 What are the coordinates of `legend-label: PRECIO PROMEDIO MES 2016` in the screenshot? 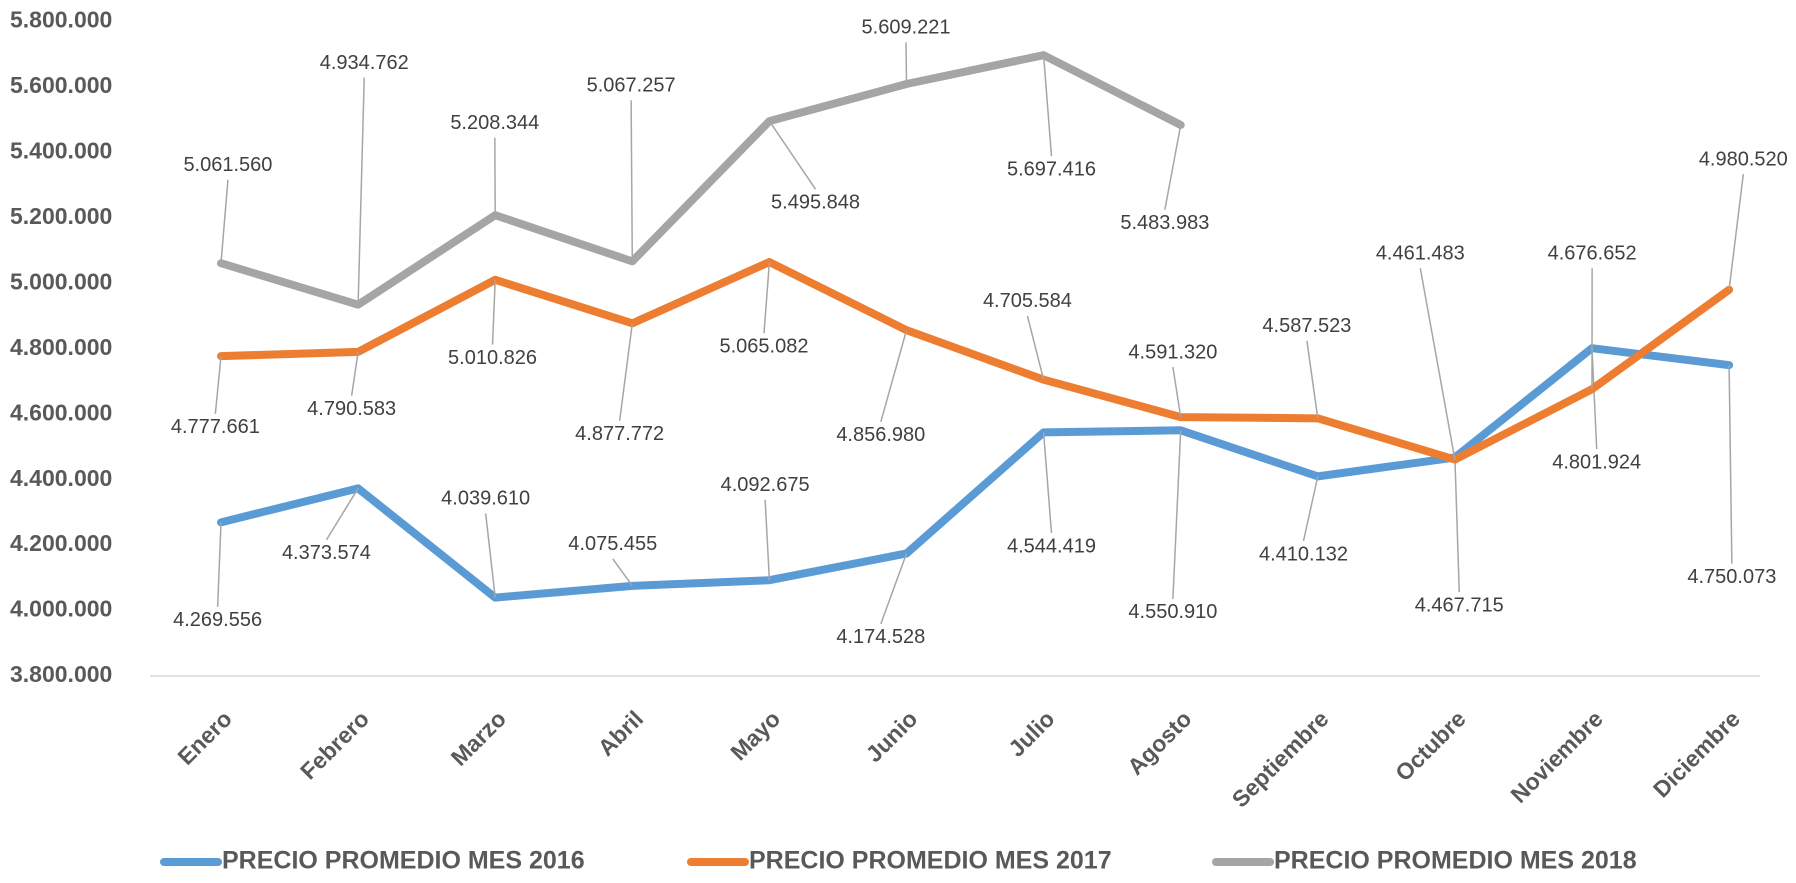 It's located at (403, 861).